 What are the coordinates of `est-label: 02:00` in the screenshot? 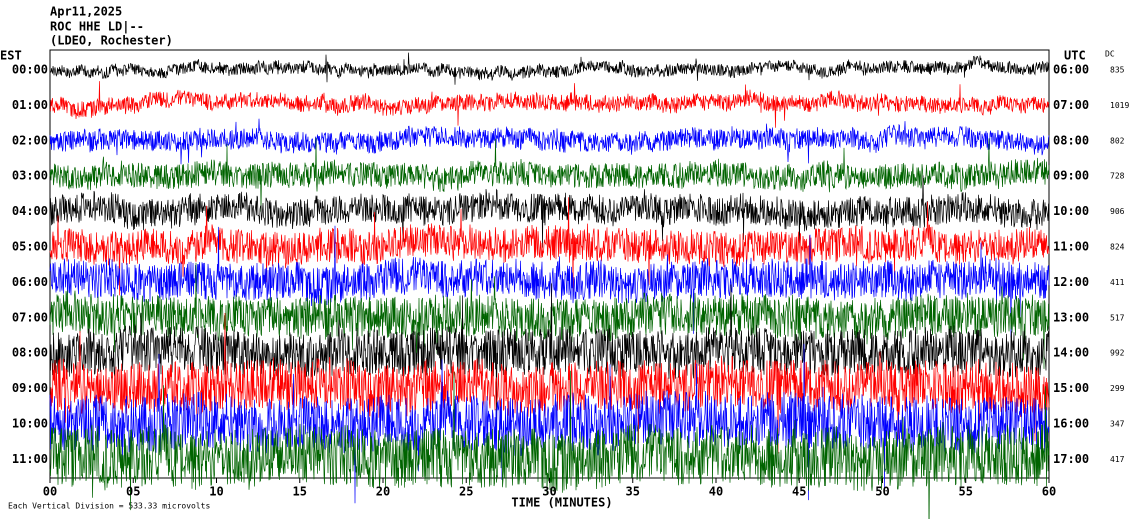 It's located at (30, 140).